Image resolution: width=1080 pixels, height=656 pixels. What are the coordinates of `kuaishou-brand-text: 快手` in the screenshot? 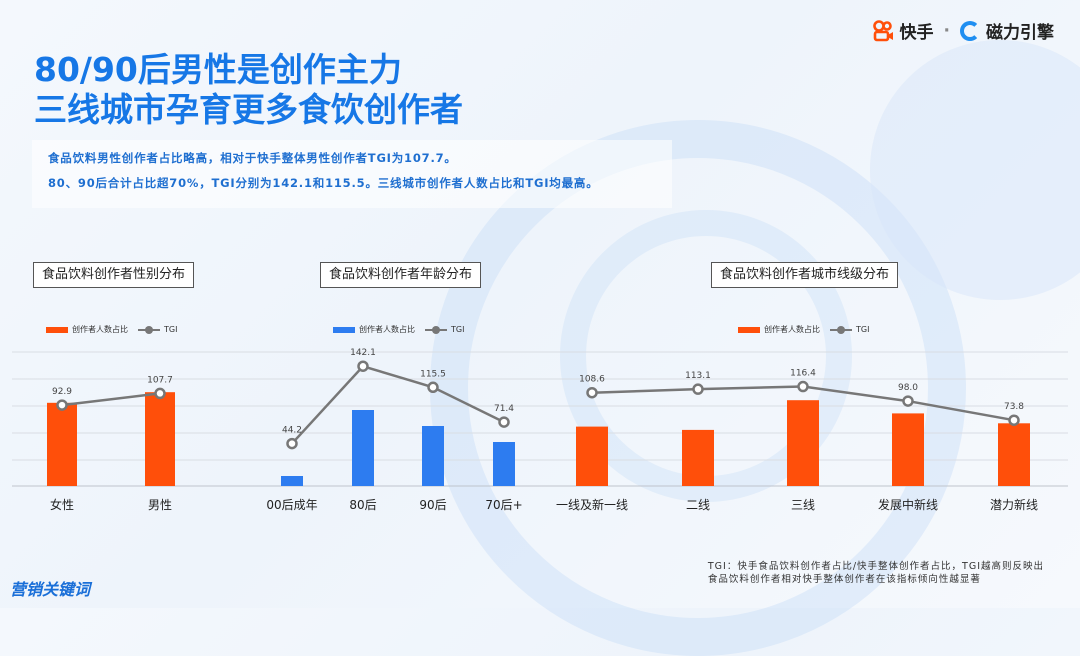 It's located at (916, 33).